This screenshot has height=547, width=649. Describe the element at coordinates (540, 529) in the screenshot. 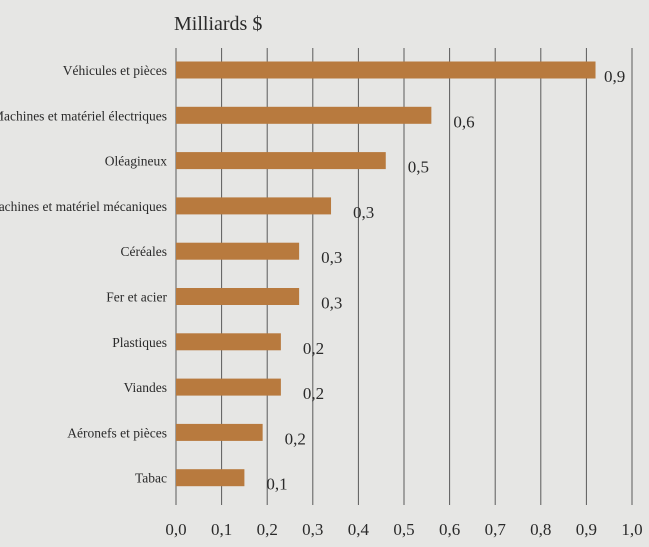

I see `x-tick-label: 0,8` at that location.